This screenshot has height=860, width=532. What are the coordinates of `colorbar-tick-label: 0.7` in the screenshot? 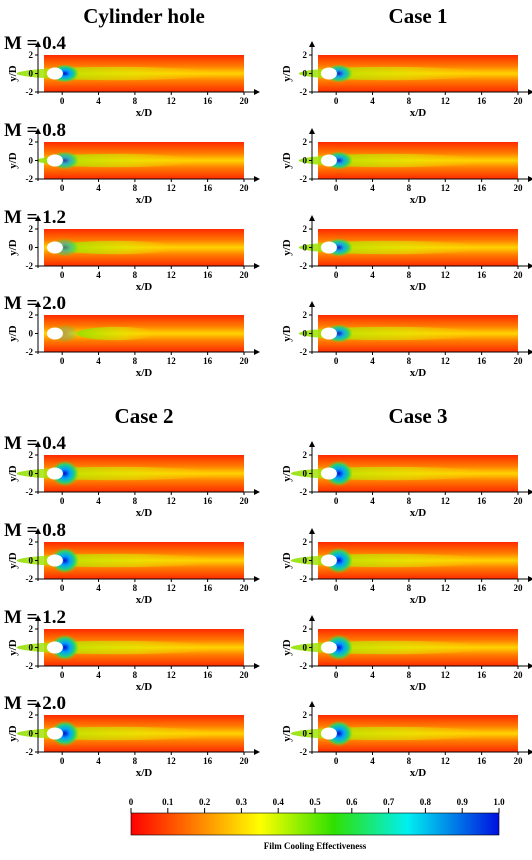 It's located at (389, 802).